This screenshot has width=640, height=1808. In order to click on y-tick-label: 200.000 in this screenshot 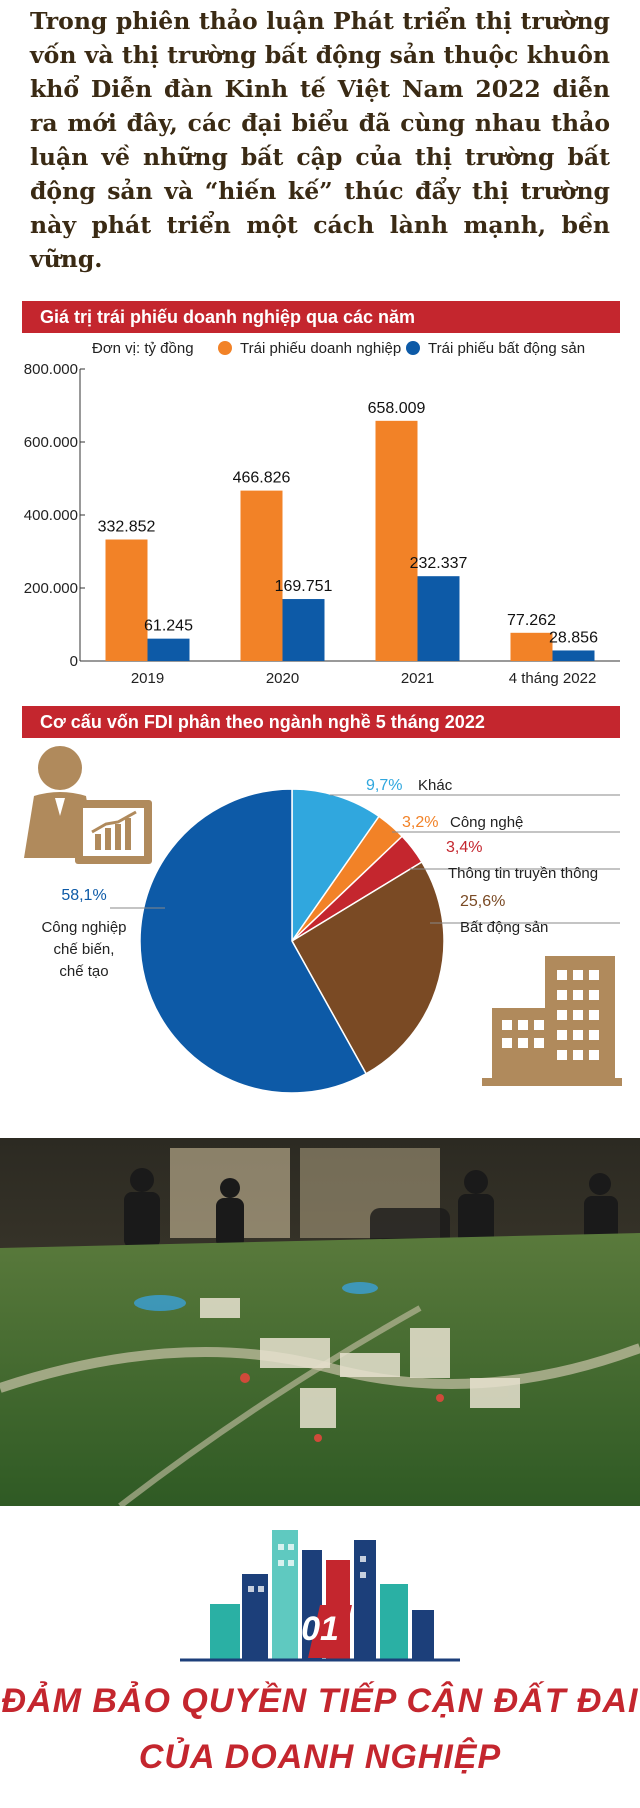, I will do `click(51, 588)`.